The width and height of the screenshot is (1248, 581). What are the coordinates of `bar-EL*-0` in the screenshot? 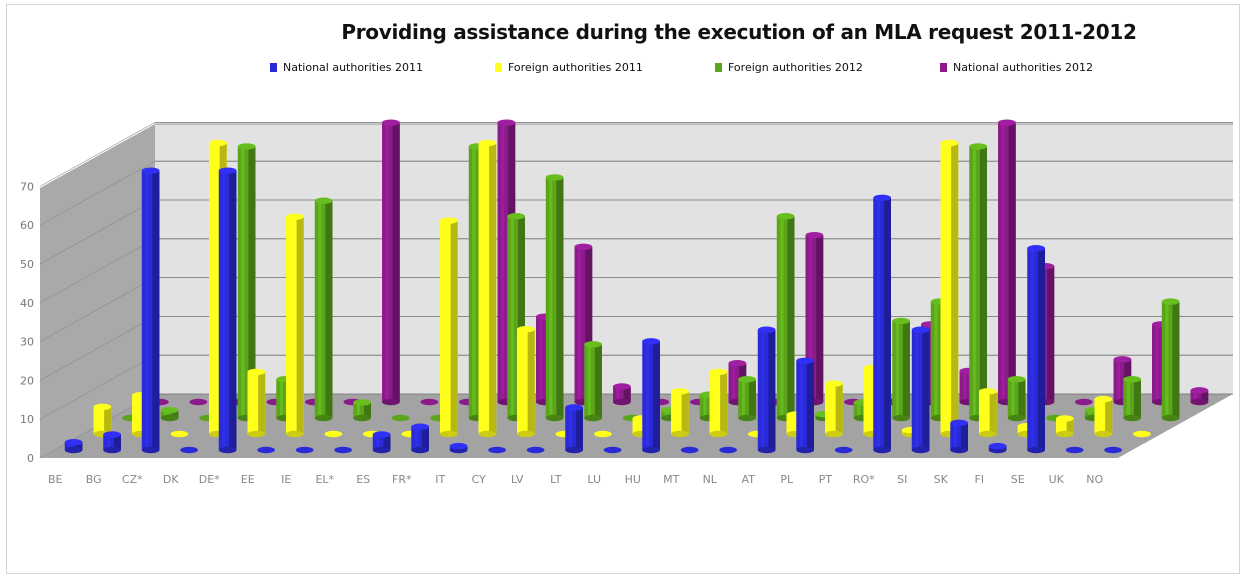 It's located at (343, 450).